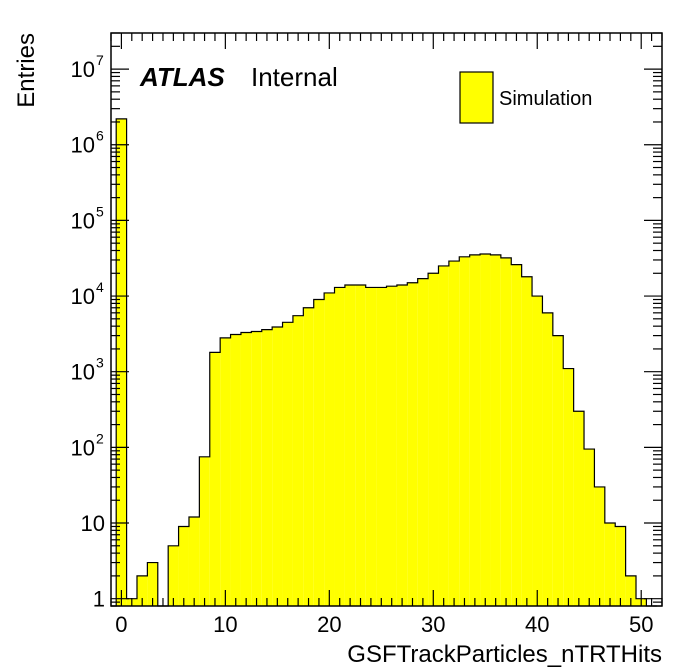 This screenshot has height=672, width=696. I want to click on atlas-label: ATLAS, so click(182, 77).